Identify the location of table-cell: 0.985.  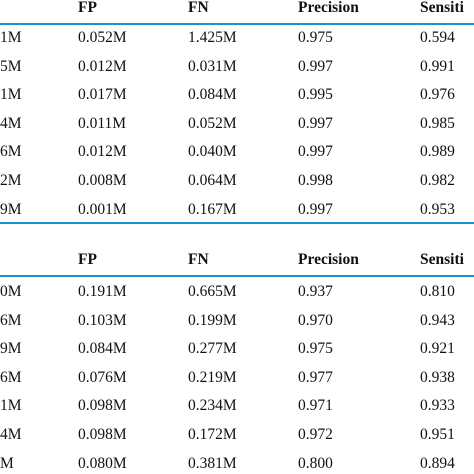
(437, 123).